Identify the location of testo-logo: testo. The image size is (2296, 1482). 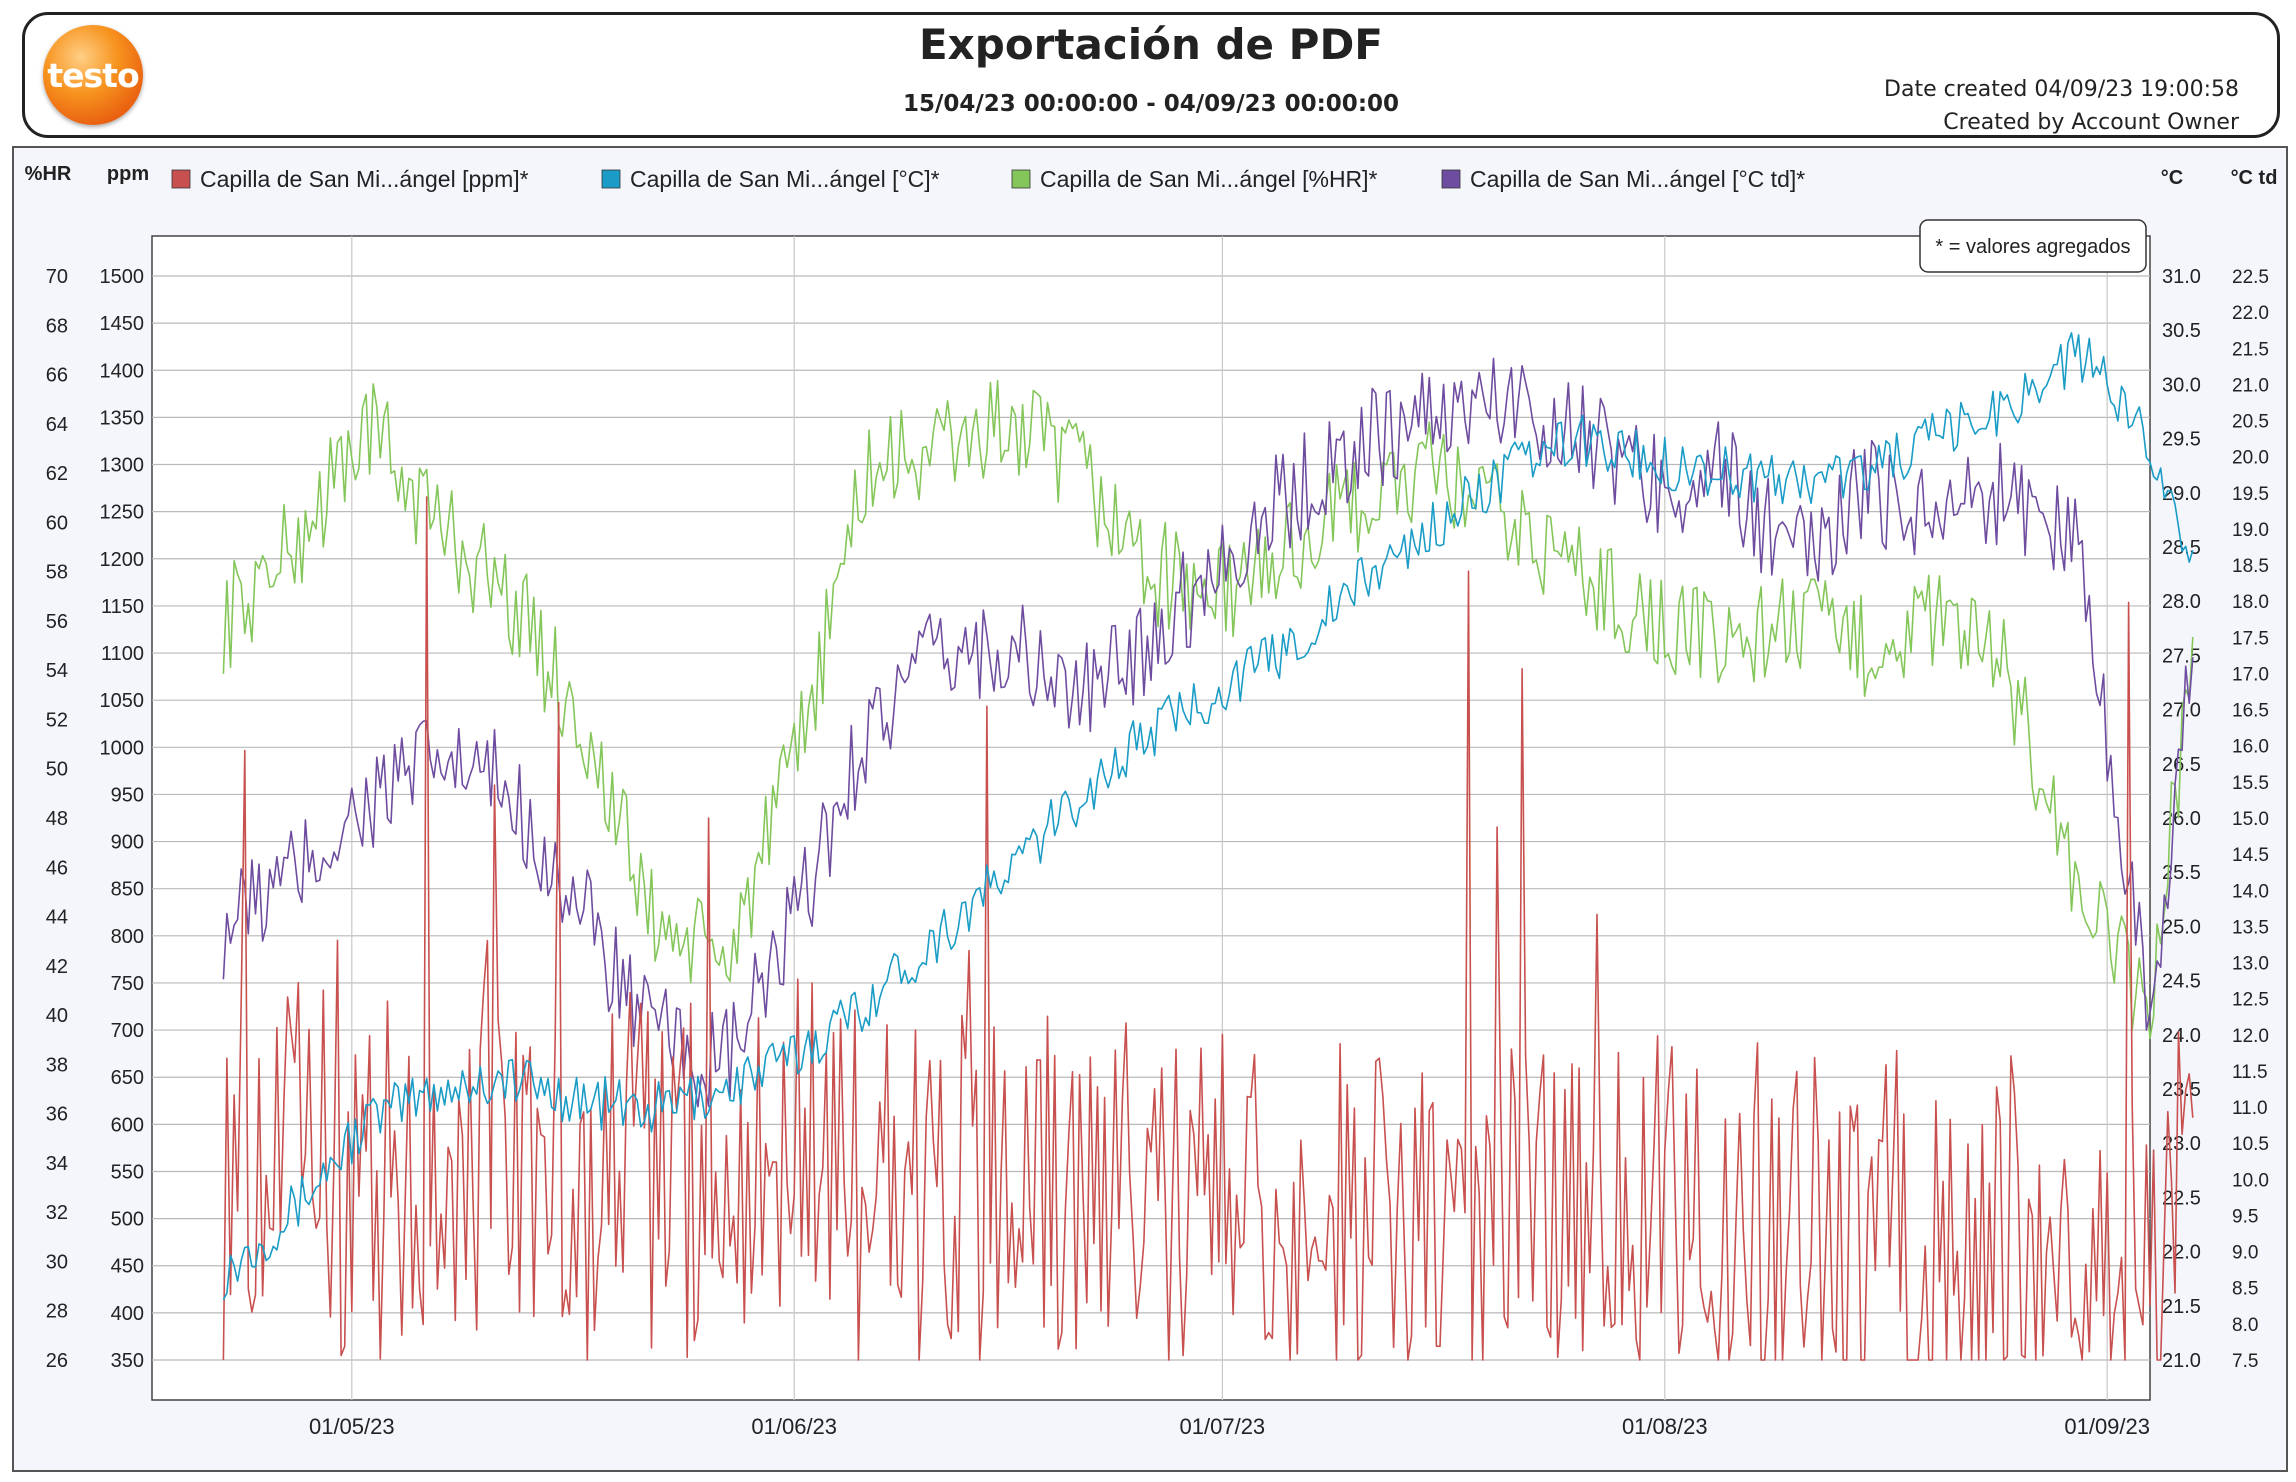
(93, 75).